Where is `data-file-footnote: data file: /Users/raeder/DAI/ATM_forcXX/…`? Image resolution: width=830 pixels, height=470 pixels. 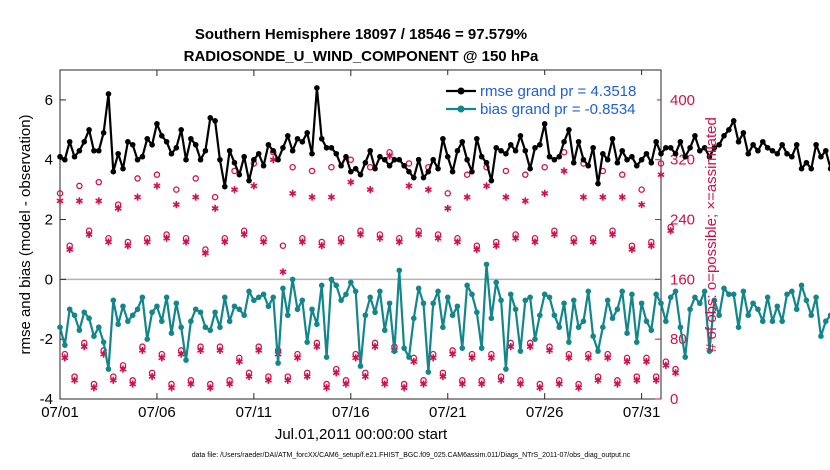 data-file-footnote: data file: /Users/raeder/DAI/ATM_forcXX/… is located at coordinates (411, 455).